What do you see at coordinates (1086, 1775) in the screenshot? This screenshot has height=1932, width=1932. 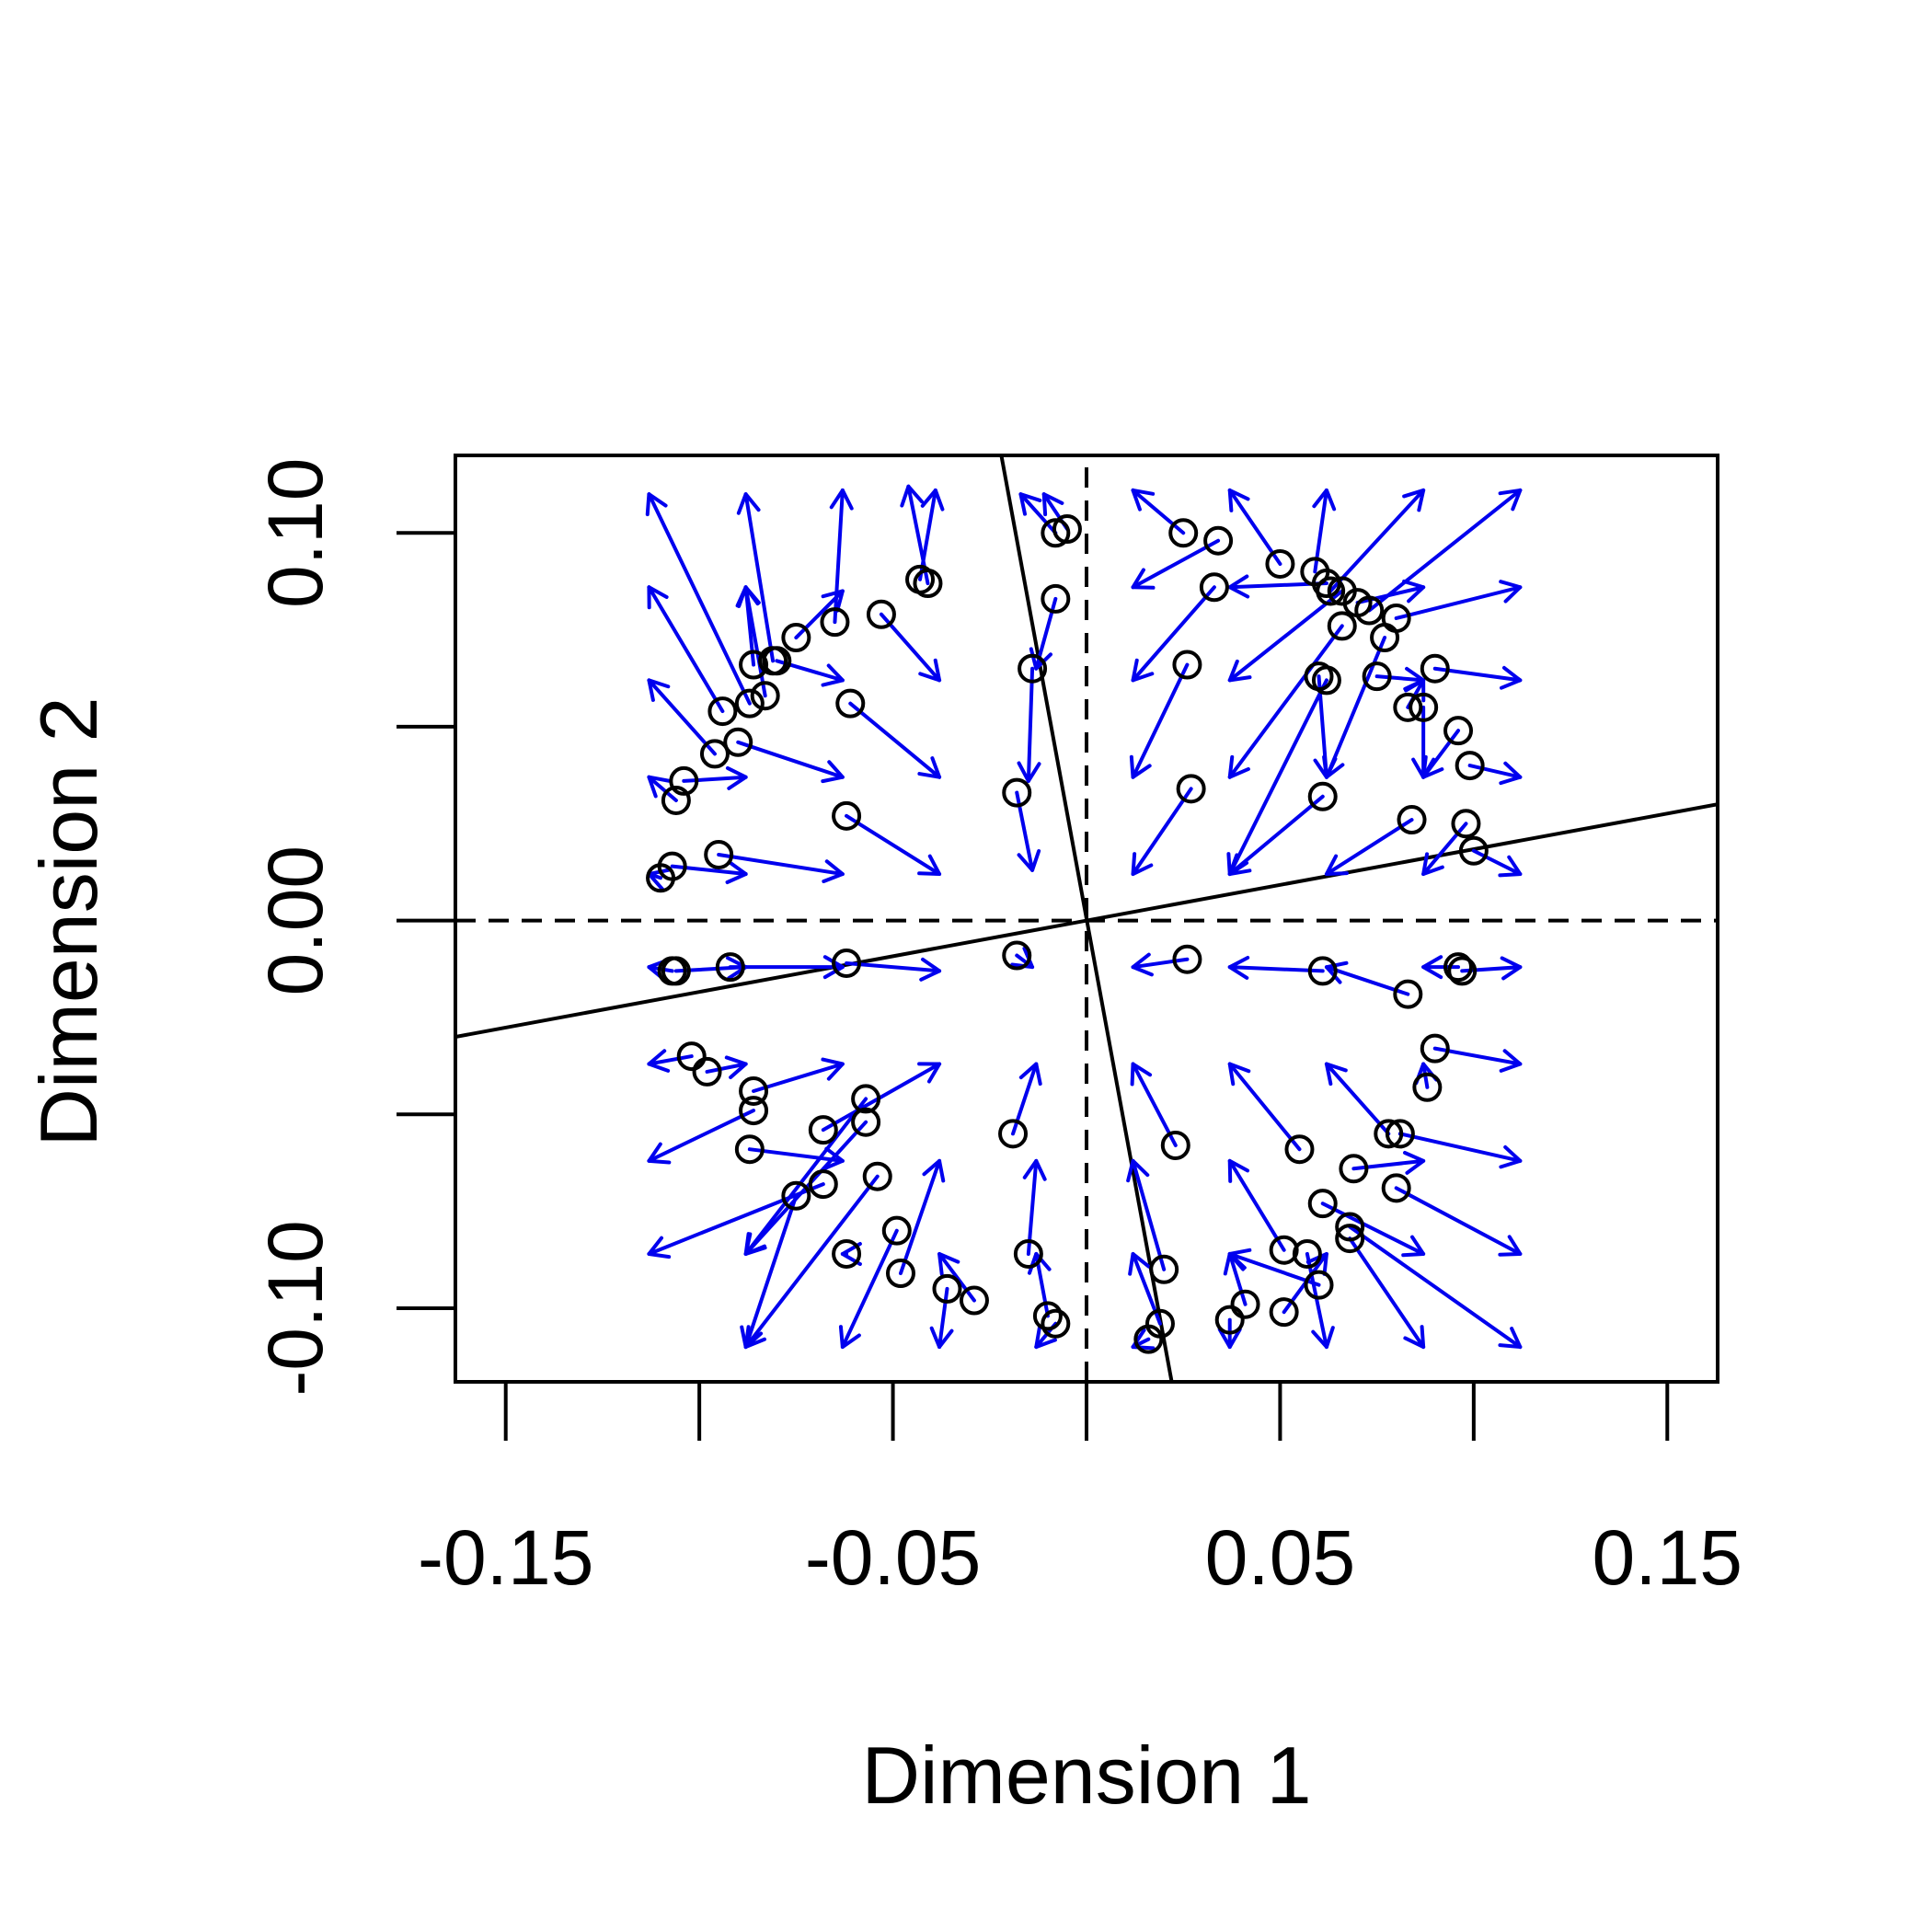 I see `x-axis-label: Dimension 1` at bounding box center [1086, 1775].